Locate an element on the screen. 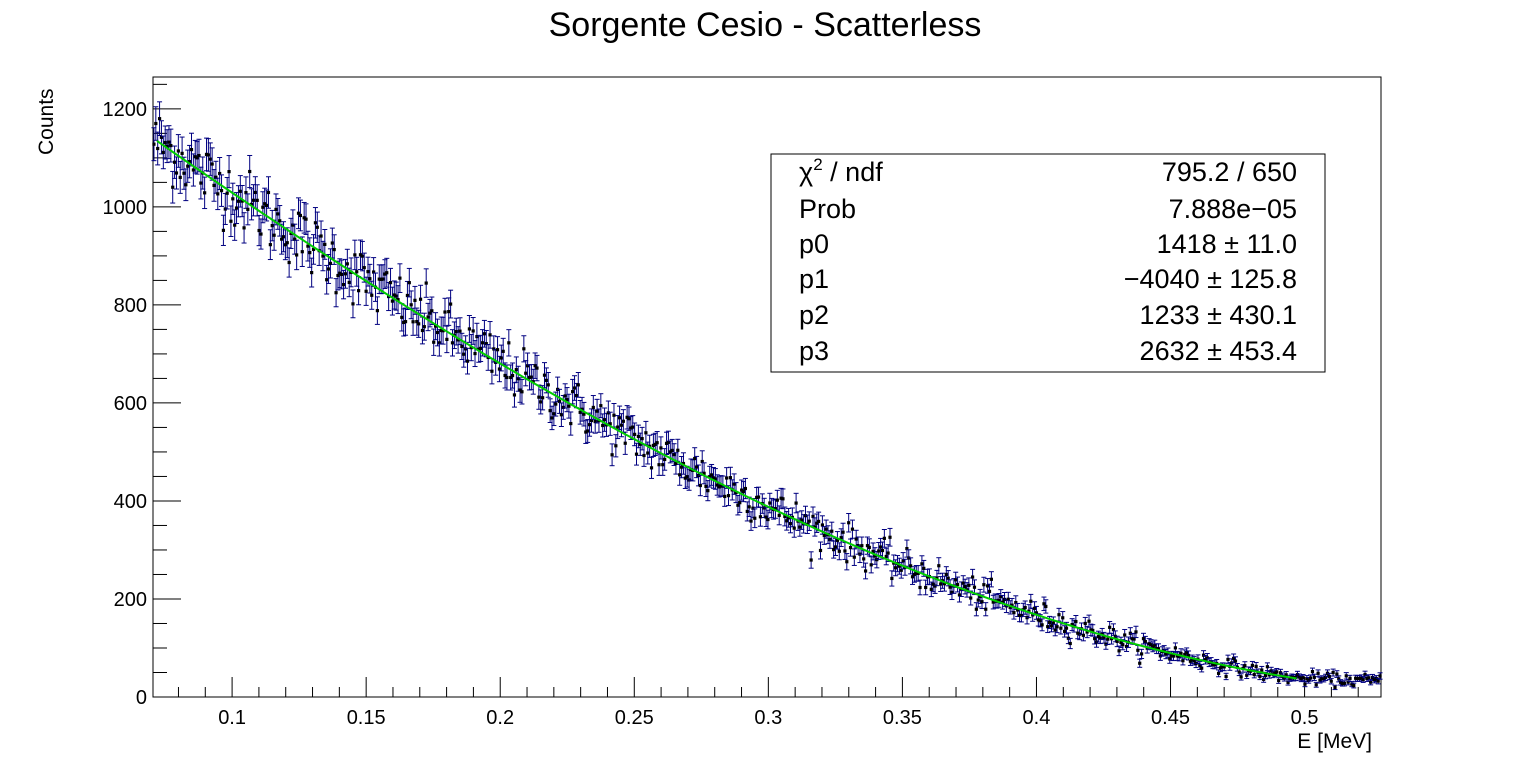  stats-chi2-label: χ2 / ndf is located at coordinates (841, 171).